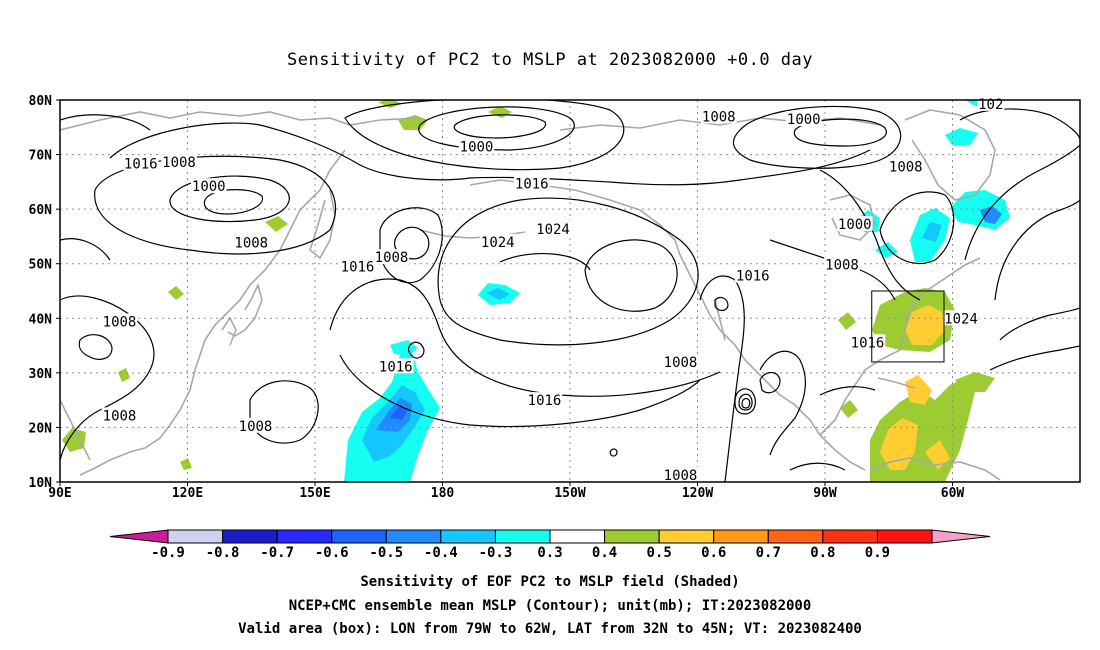 The image size is (1100, 650). I want to click on contour-1016-pacific-arc, so click(490, 154).